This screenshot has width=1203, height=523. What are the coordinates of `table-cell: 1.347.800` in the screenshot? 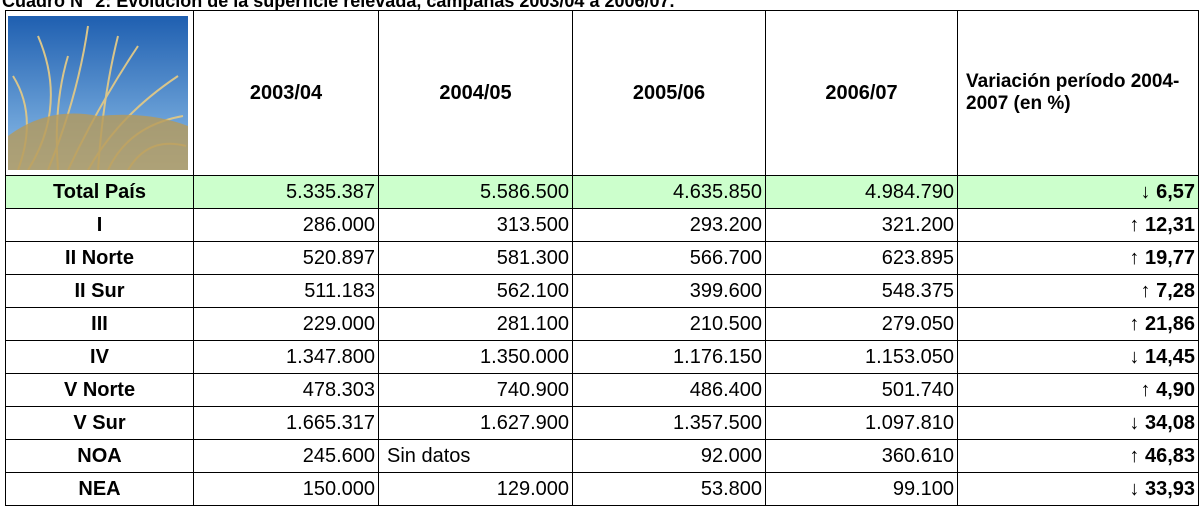 It's located at (286, 357).